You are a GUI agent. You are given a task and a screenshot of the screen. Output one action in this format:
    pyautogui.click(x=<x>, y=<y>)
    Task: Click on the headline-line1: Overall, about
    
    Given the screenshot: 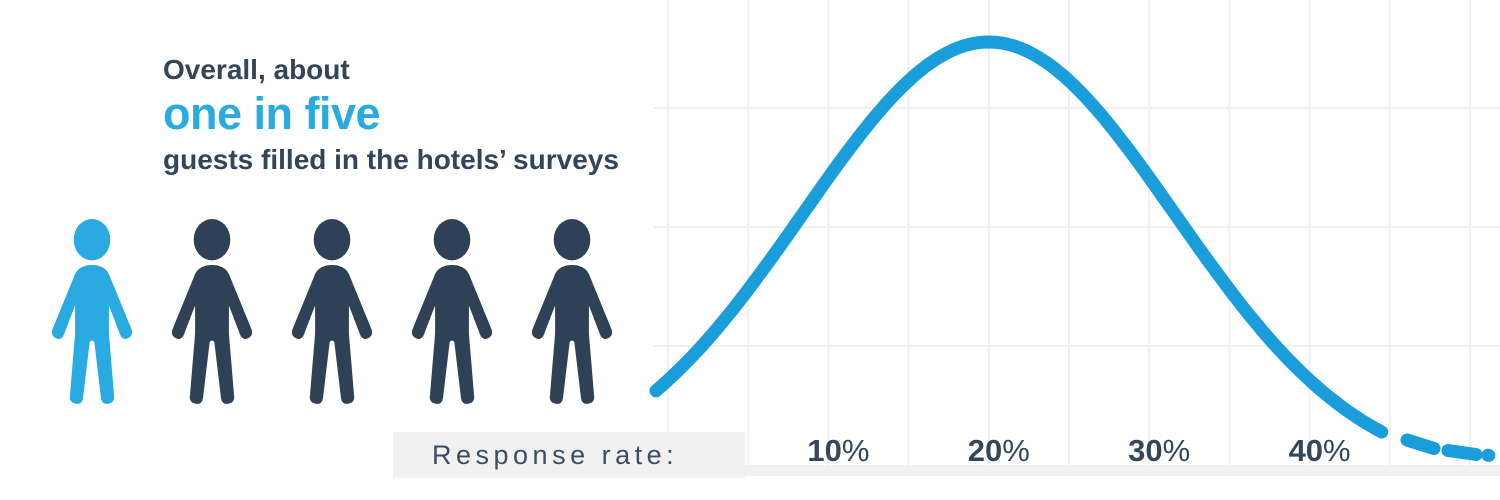 What is the action you would take?
    pyautogui.click(x=256, y=69)
    